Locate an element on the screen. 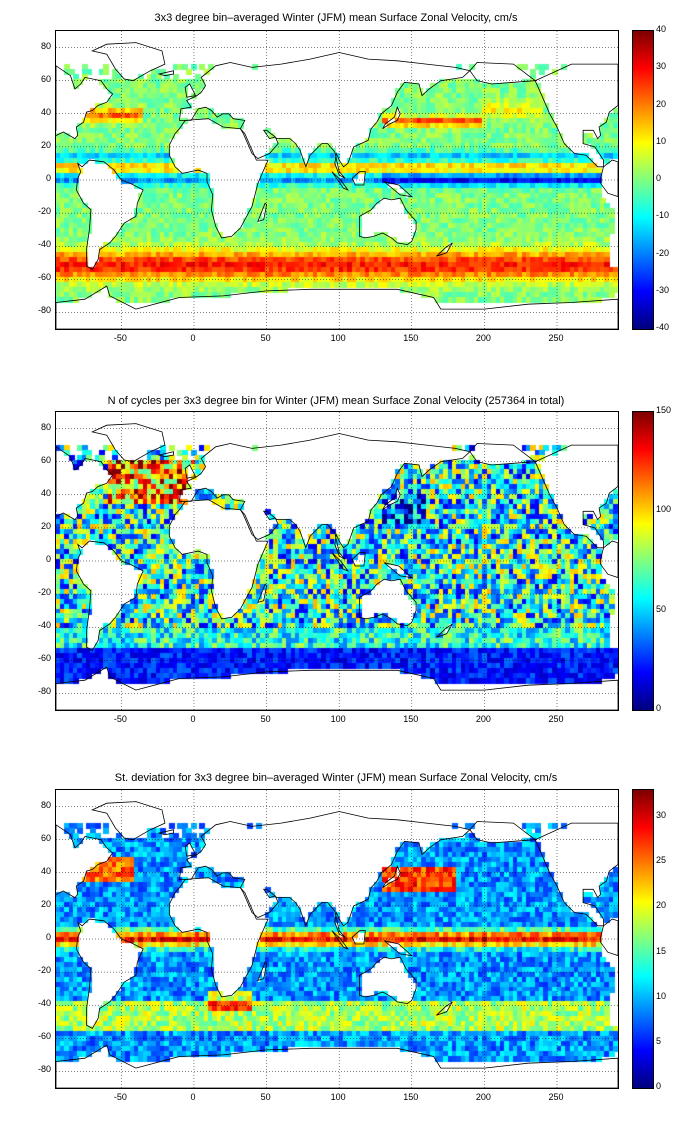 The height and width of the screenshot is (1140, 696). x-tick-label: 250 is located at coordinates (556, 338).